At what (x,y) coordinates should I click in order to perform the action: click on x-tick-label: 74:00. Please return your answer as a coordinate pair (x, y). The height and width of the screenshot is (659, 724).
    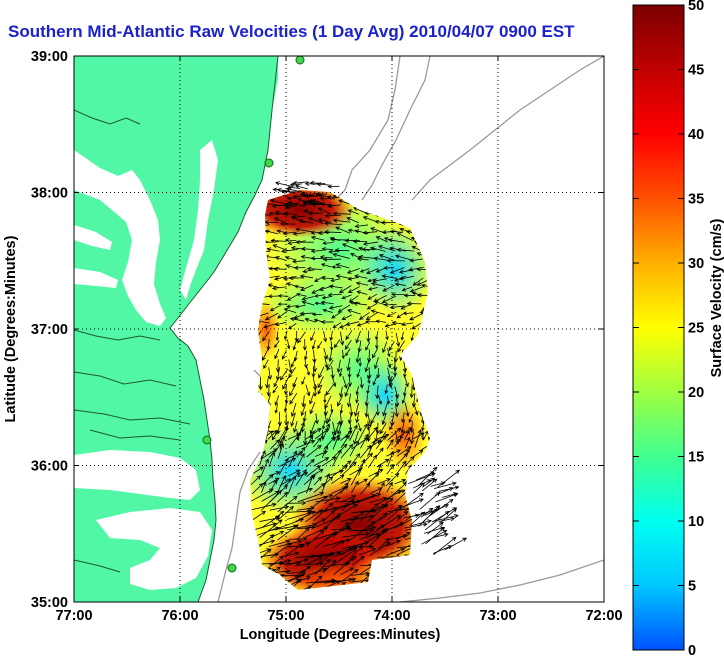
    Looking at the image, I should click on (391, 616).